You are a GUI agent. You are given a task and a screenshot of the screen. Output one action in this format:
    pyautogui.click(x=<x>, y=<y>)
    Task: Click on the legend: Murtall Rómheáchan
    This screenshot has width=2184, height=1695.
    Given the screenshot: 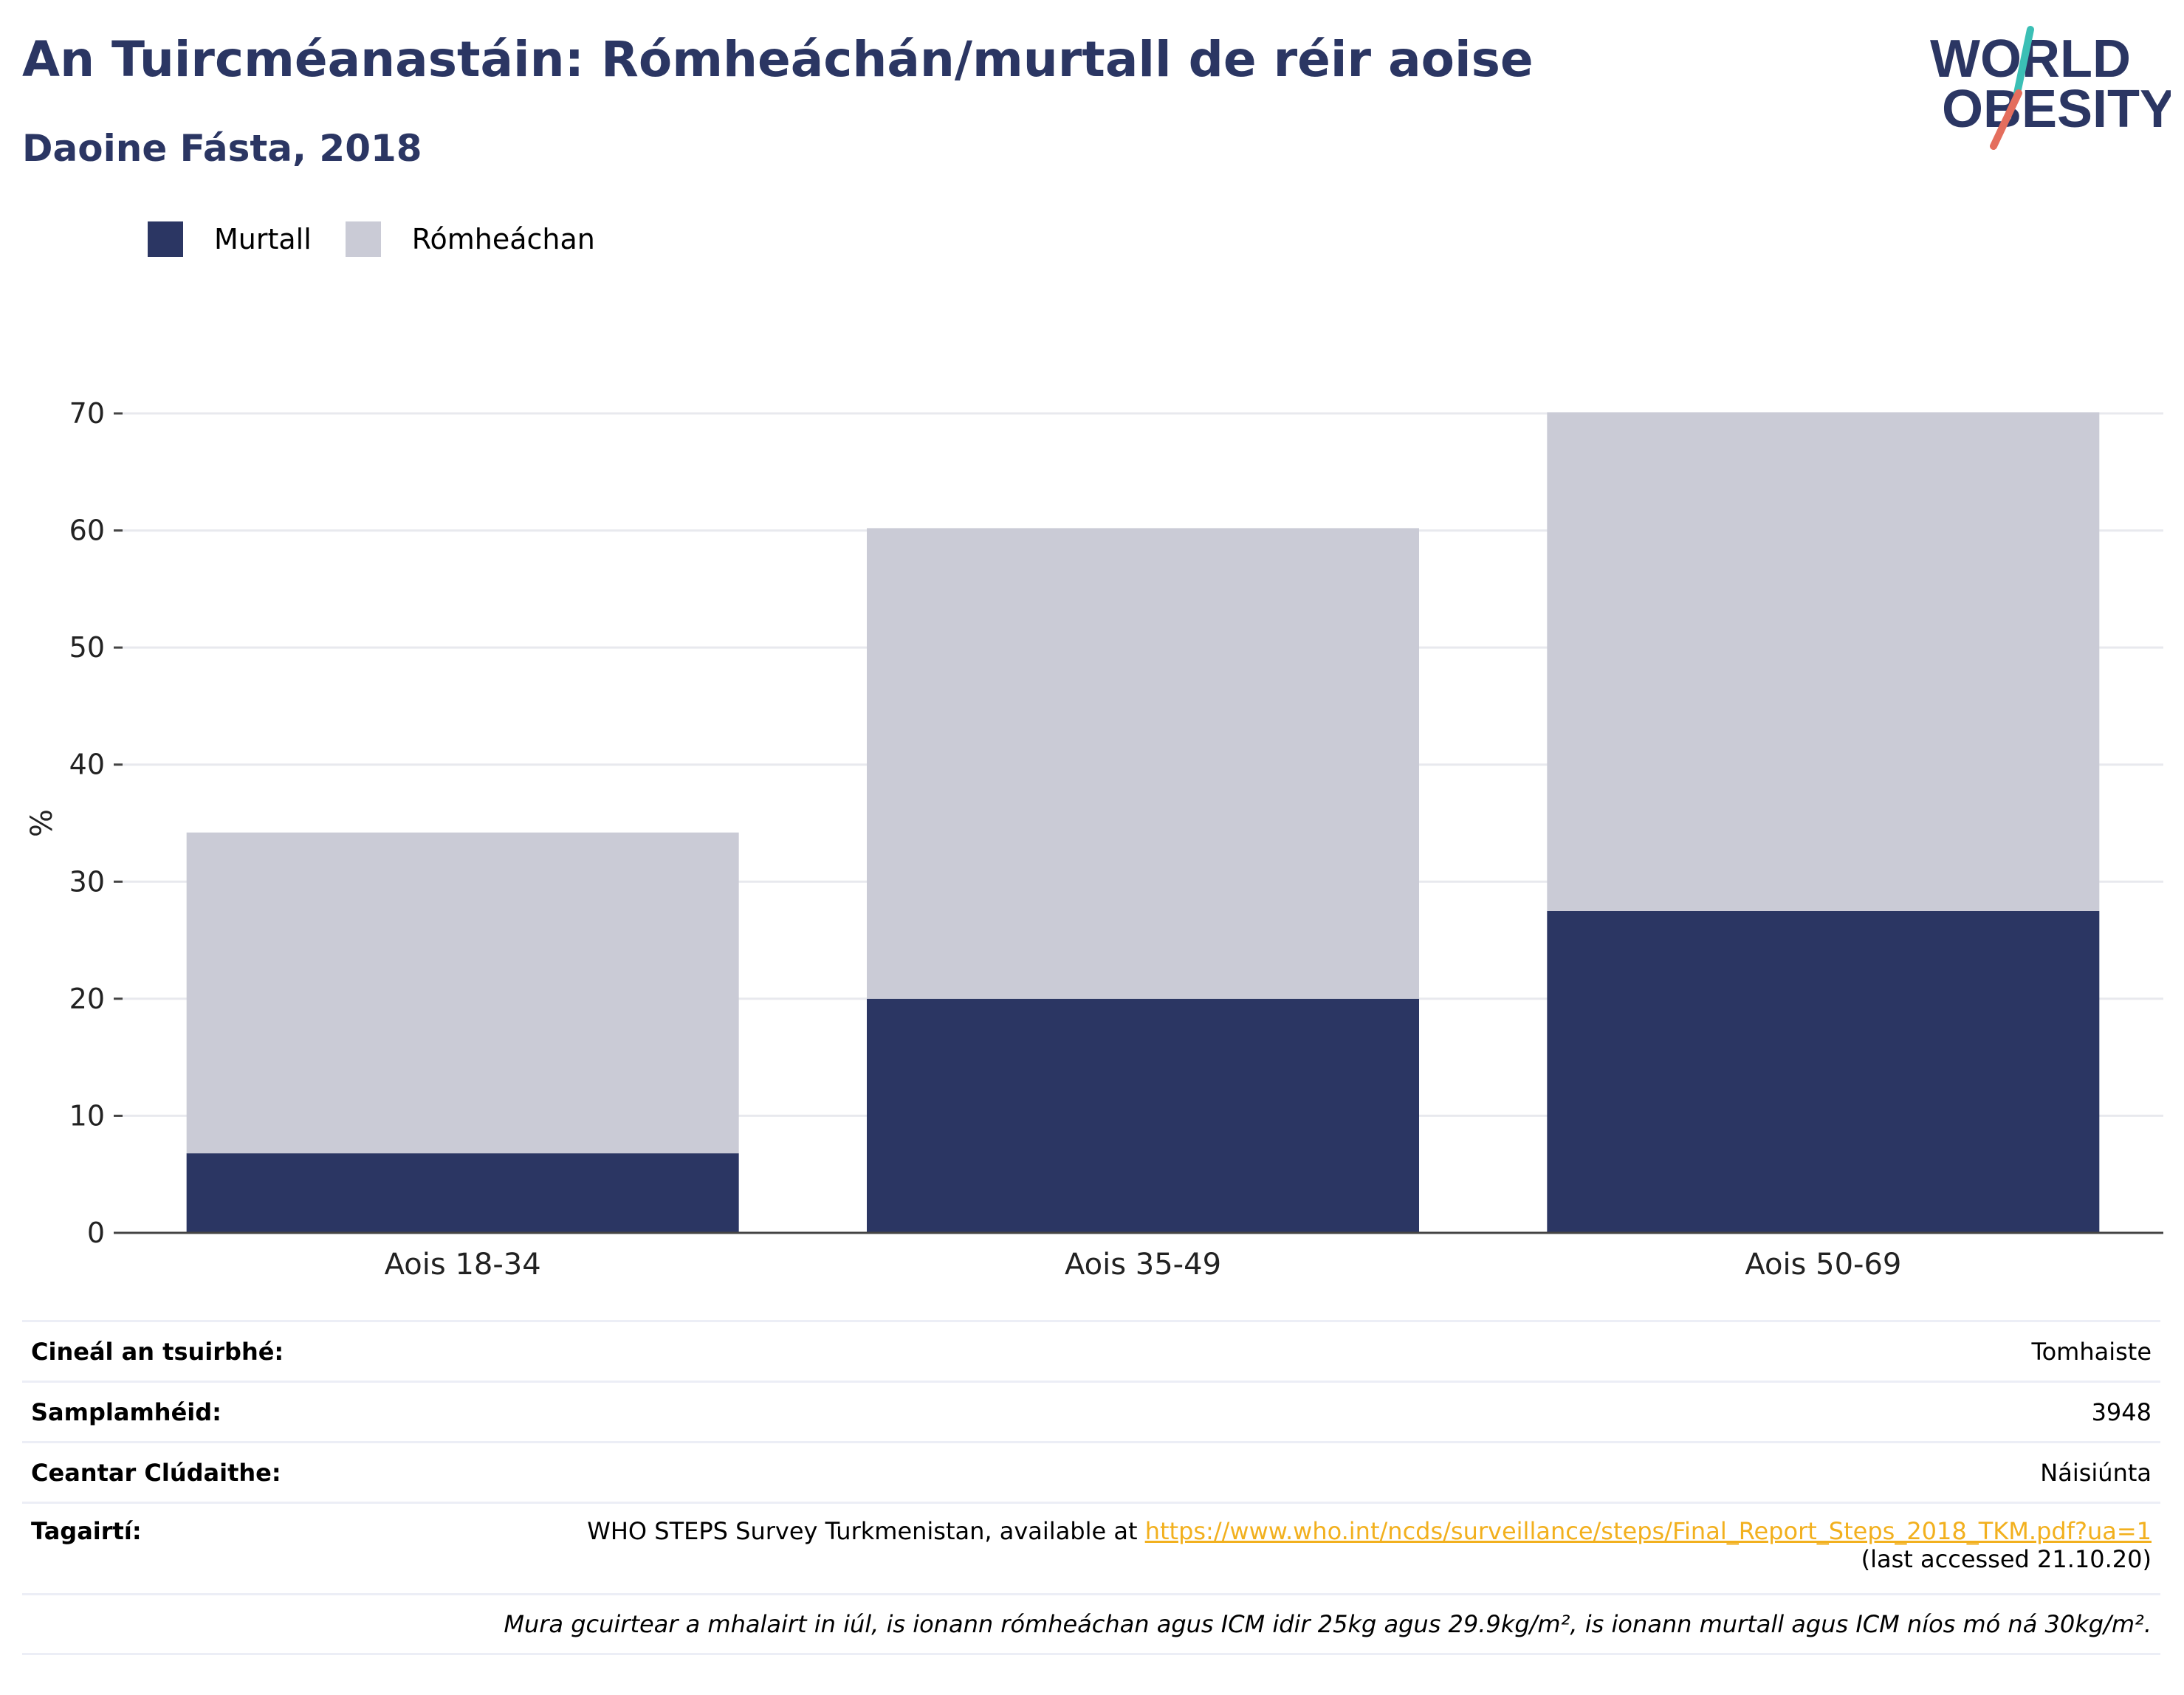 What is the action you would take?
    pyautogui.click(x=389, y=239)
    